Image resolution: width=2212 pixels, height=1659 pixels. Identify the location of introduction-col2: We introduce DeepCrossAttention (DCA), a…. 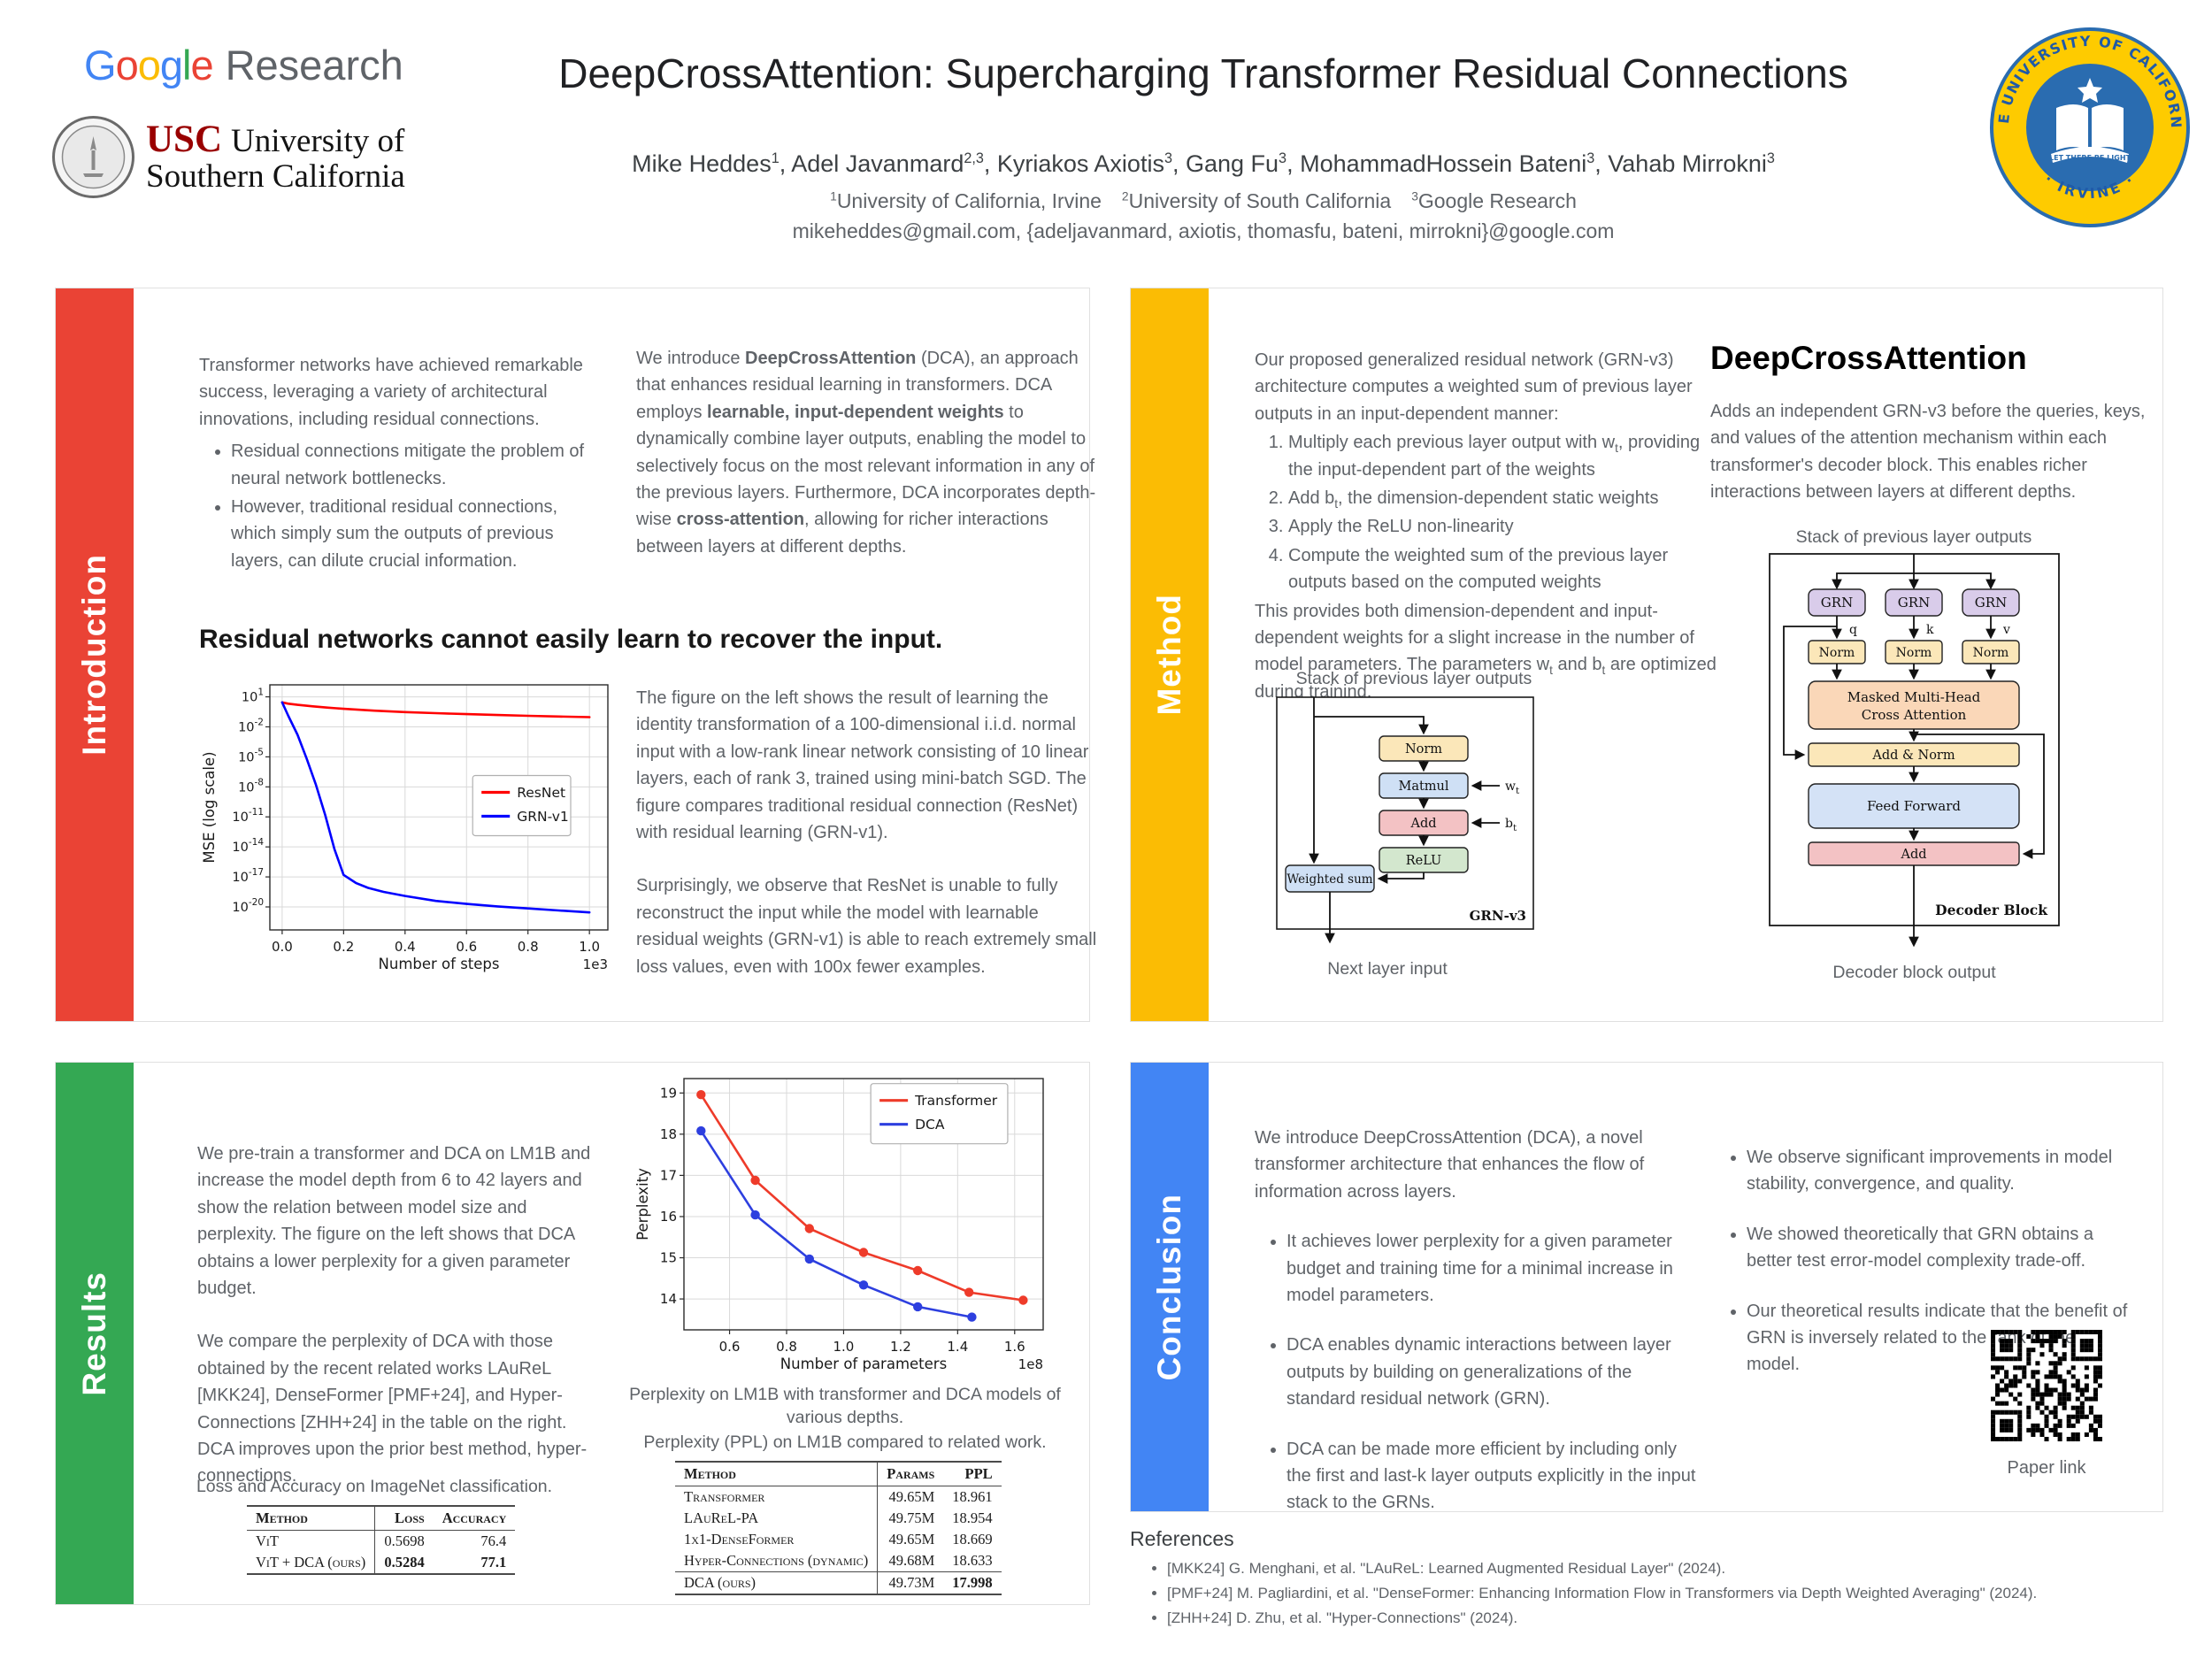
(867, 453).